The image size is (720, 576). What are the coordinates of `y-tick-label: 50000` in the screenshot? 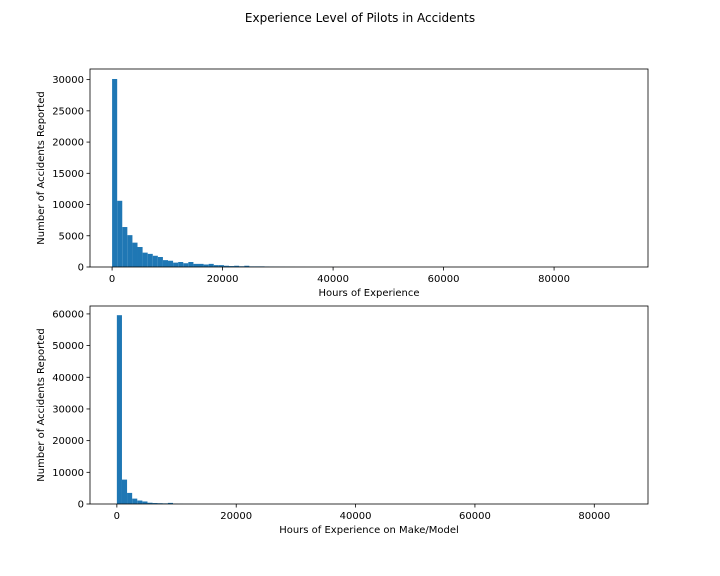 It's located at (68, 346).